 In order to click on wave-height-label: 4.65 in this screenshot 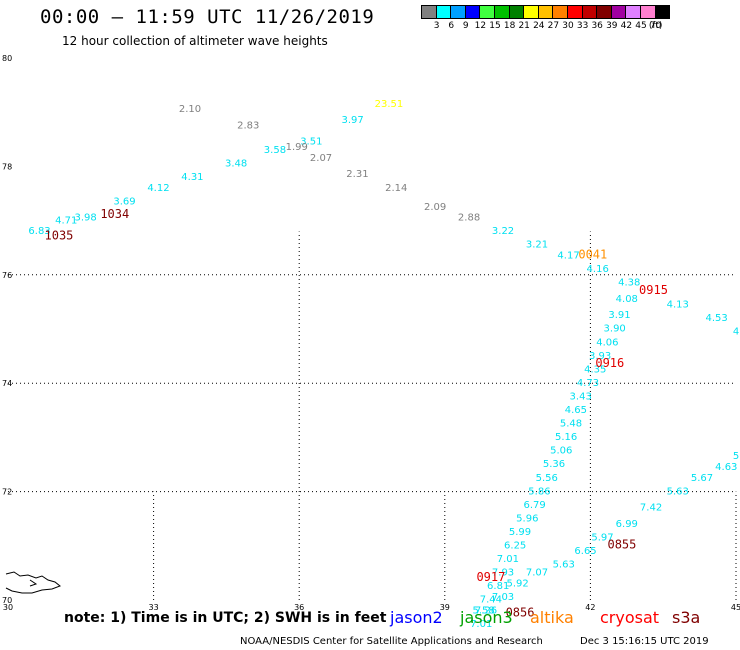, I will do `click(576, 410)`.